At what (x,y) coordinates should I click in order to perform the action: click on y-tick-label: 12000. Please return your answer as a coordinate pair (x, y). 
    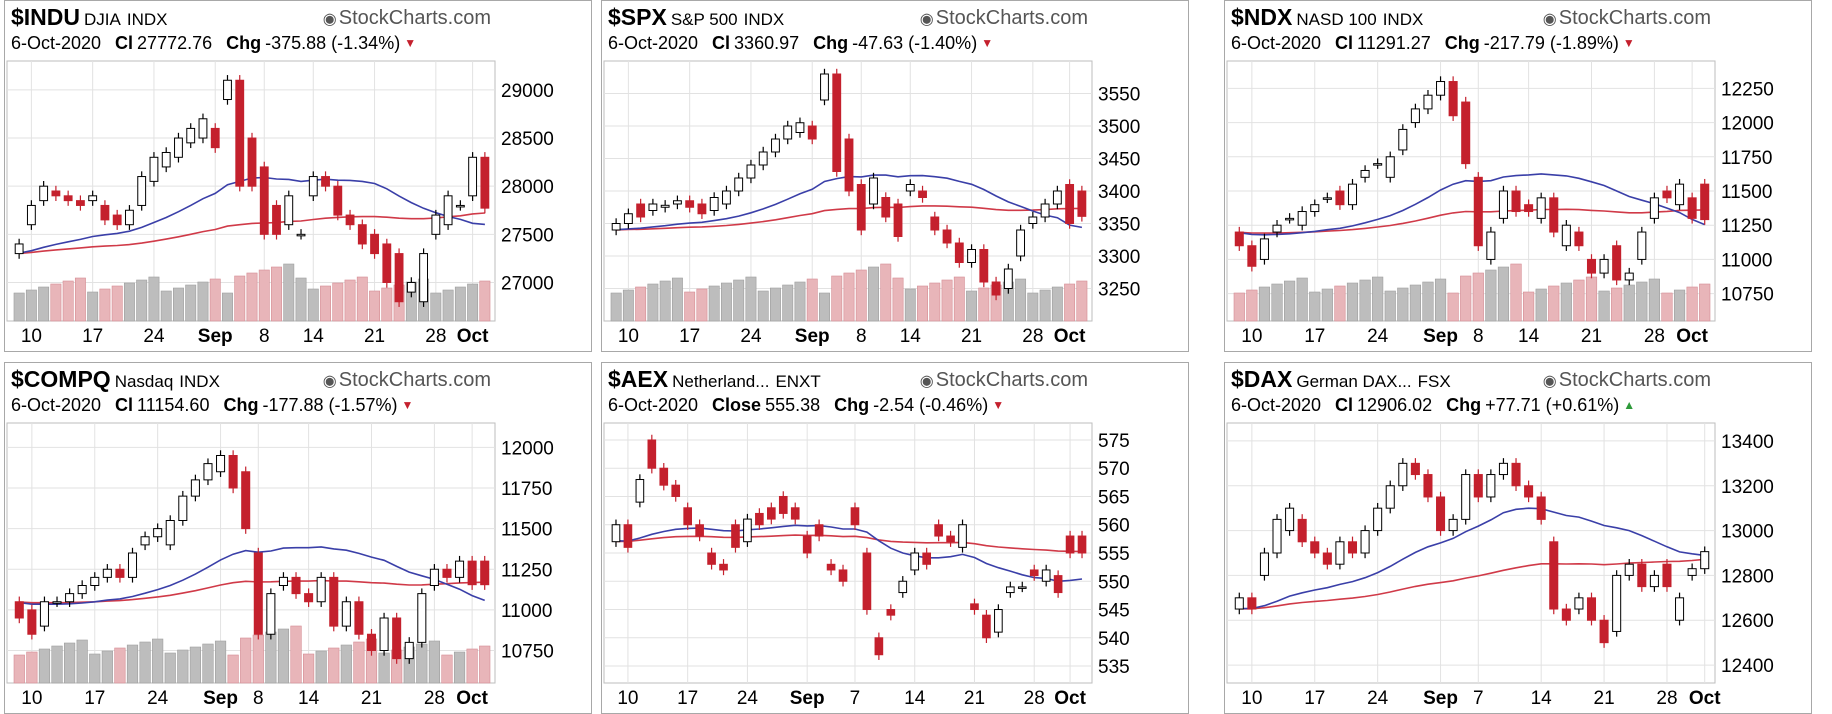
    Looking at the image, I should click on (1747, 124).